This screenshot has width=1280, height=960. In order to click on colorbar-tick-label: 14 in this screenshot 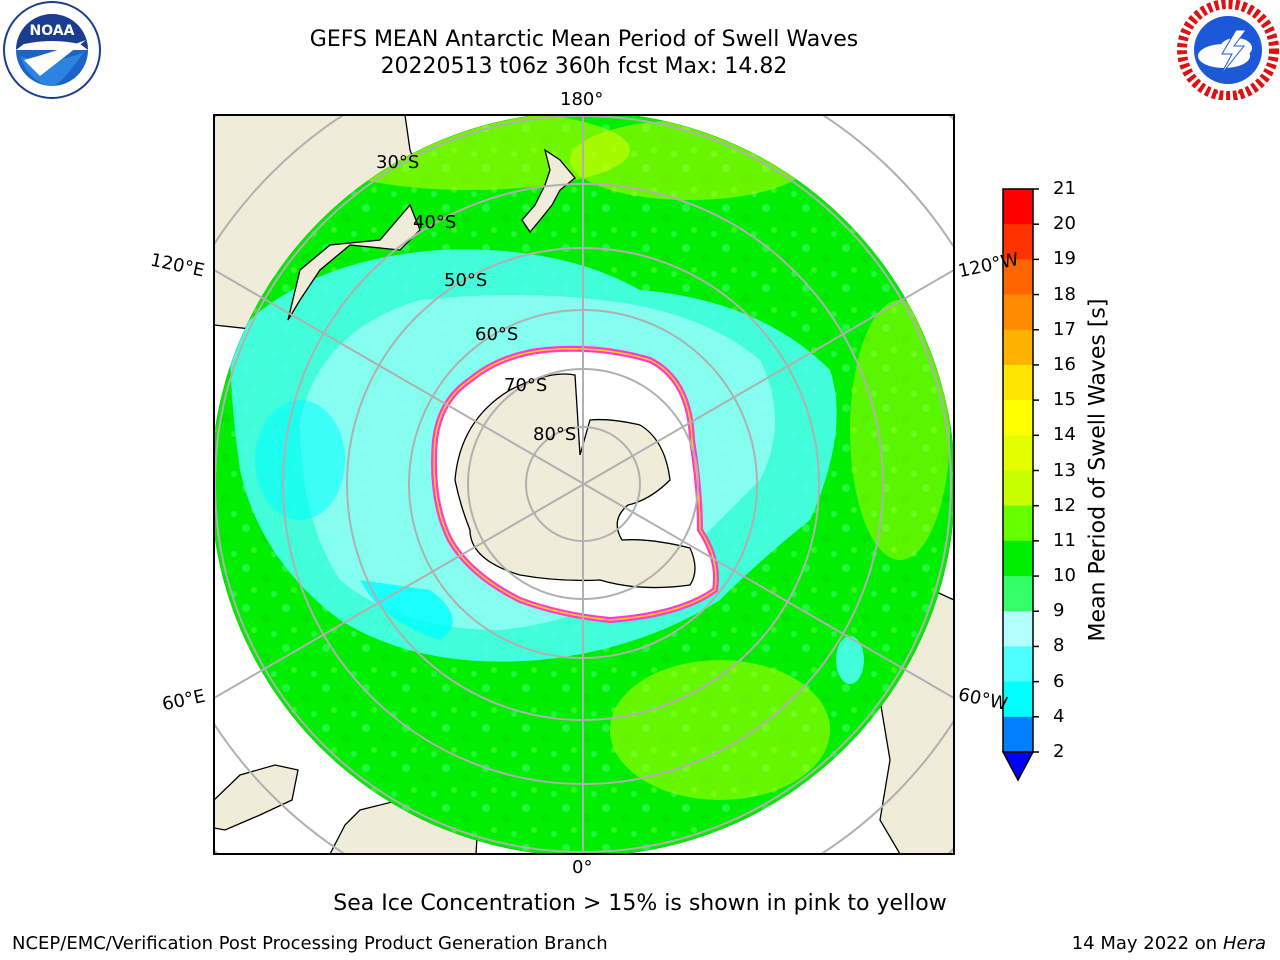, I will do `click(1064, 435)`.